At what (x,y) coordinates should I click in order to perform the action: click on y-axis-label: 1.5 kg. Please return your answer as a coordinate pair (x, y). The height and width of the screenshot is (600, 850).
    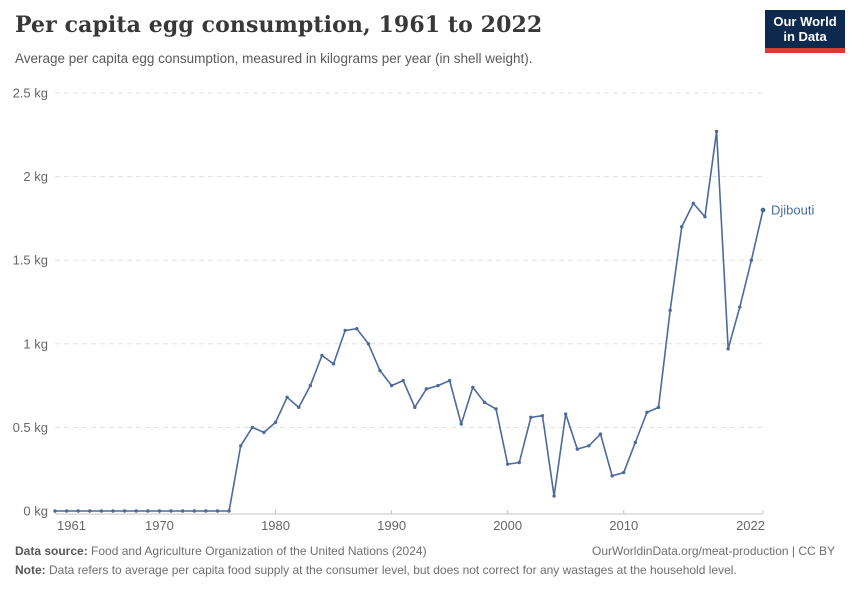
    Looking at the image, I should click on (30, 260).